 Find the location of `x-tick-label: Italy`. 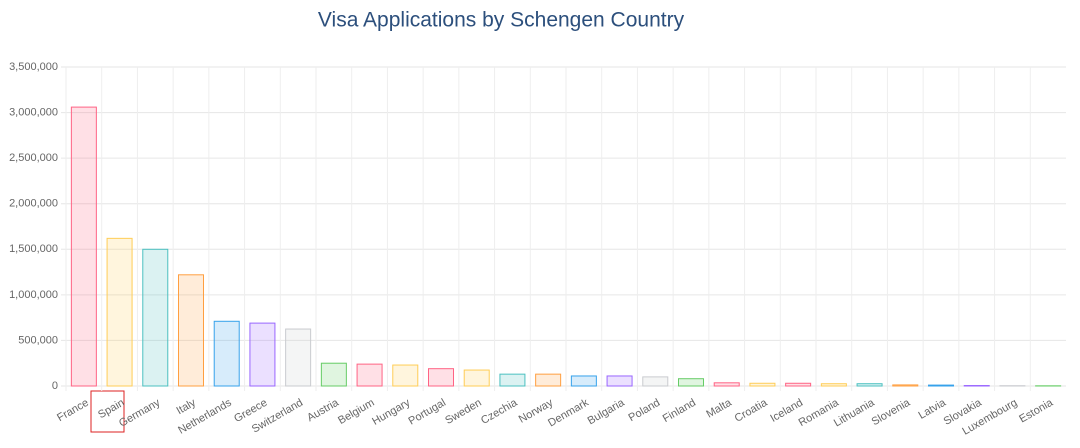

x-tick-label: Italy is located at coordinates (186, 406).